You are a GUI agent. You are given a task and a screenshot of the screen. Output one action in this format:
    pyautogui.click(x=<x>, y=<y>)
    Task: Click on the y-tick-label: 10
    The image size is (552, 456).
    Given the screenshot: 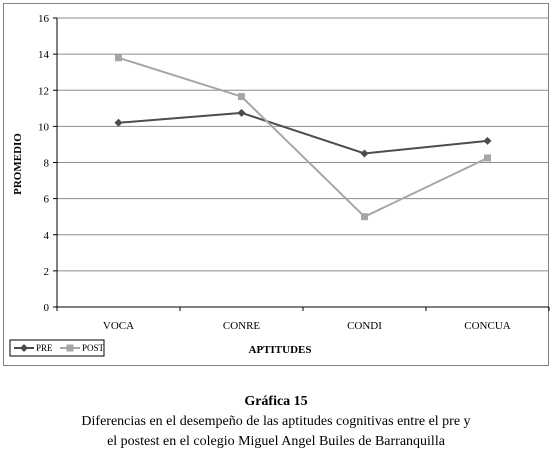 What is the action you would take?
    pyautogui.click(x=44, y=127)
    